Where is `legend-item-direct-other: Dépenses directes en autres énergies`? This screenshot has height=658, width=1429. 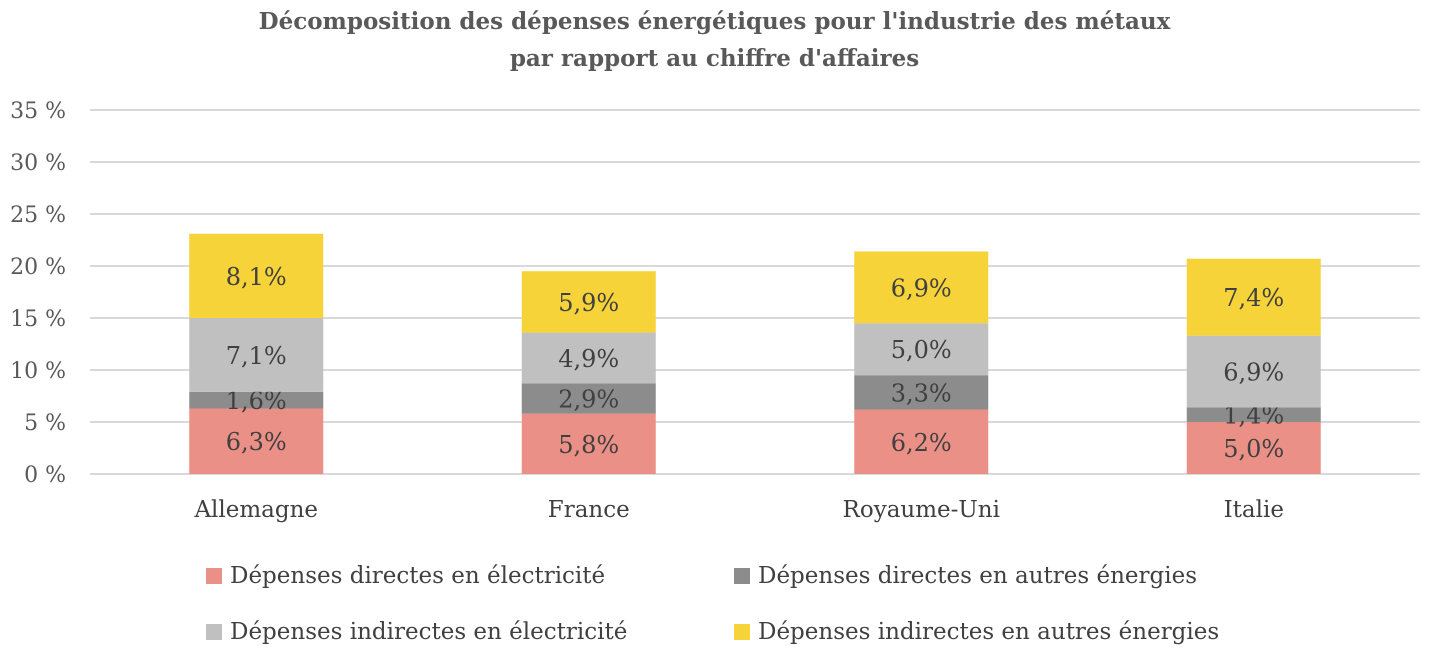 legend-item-direct-other: Dépenses directes en autres énergies is located at coordinates (1030, 576).